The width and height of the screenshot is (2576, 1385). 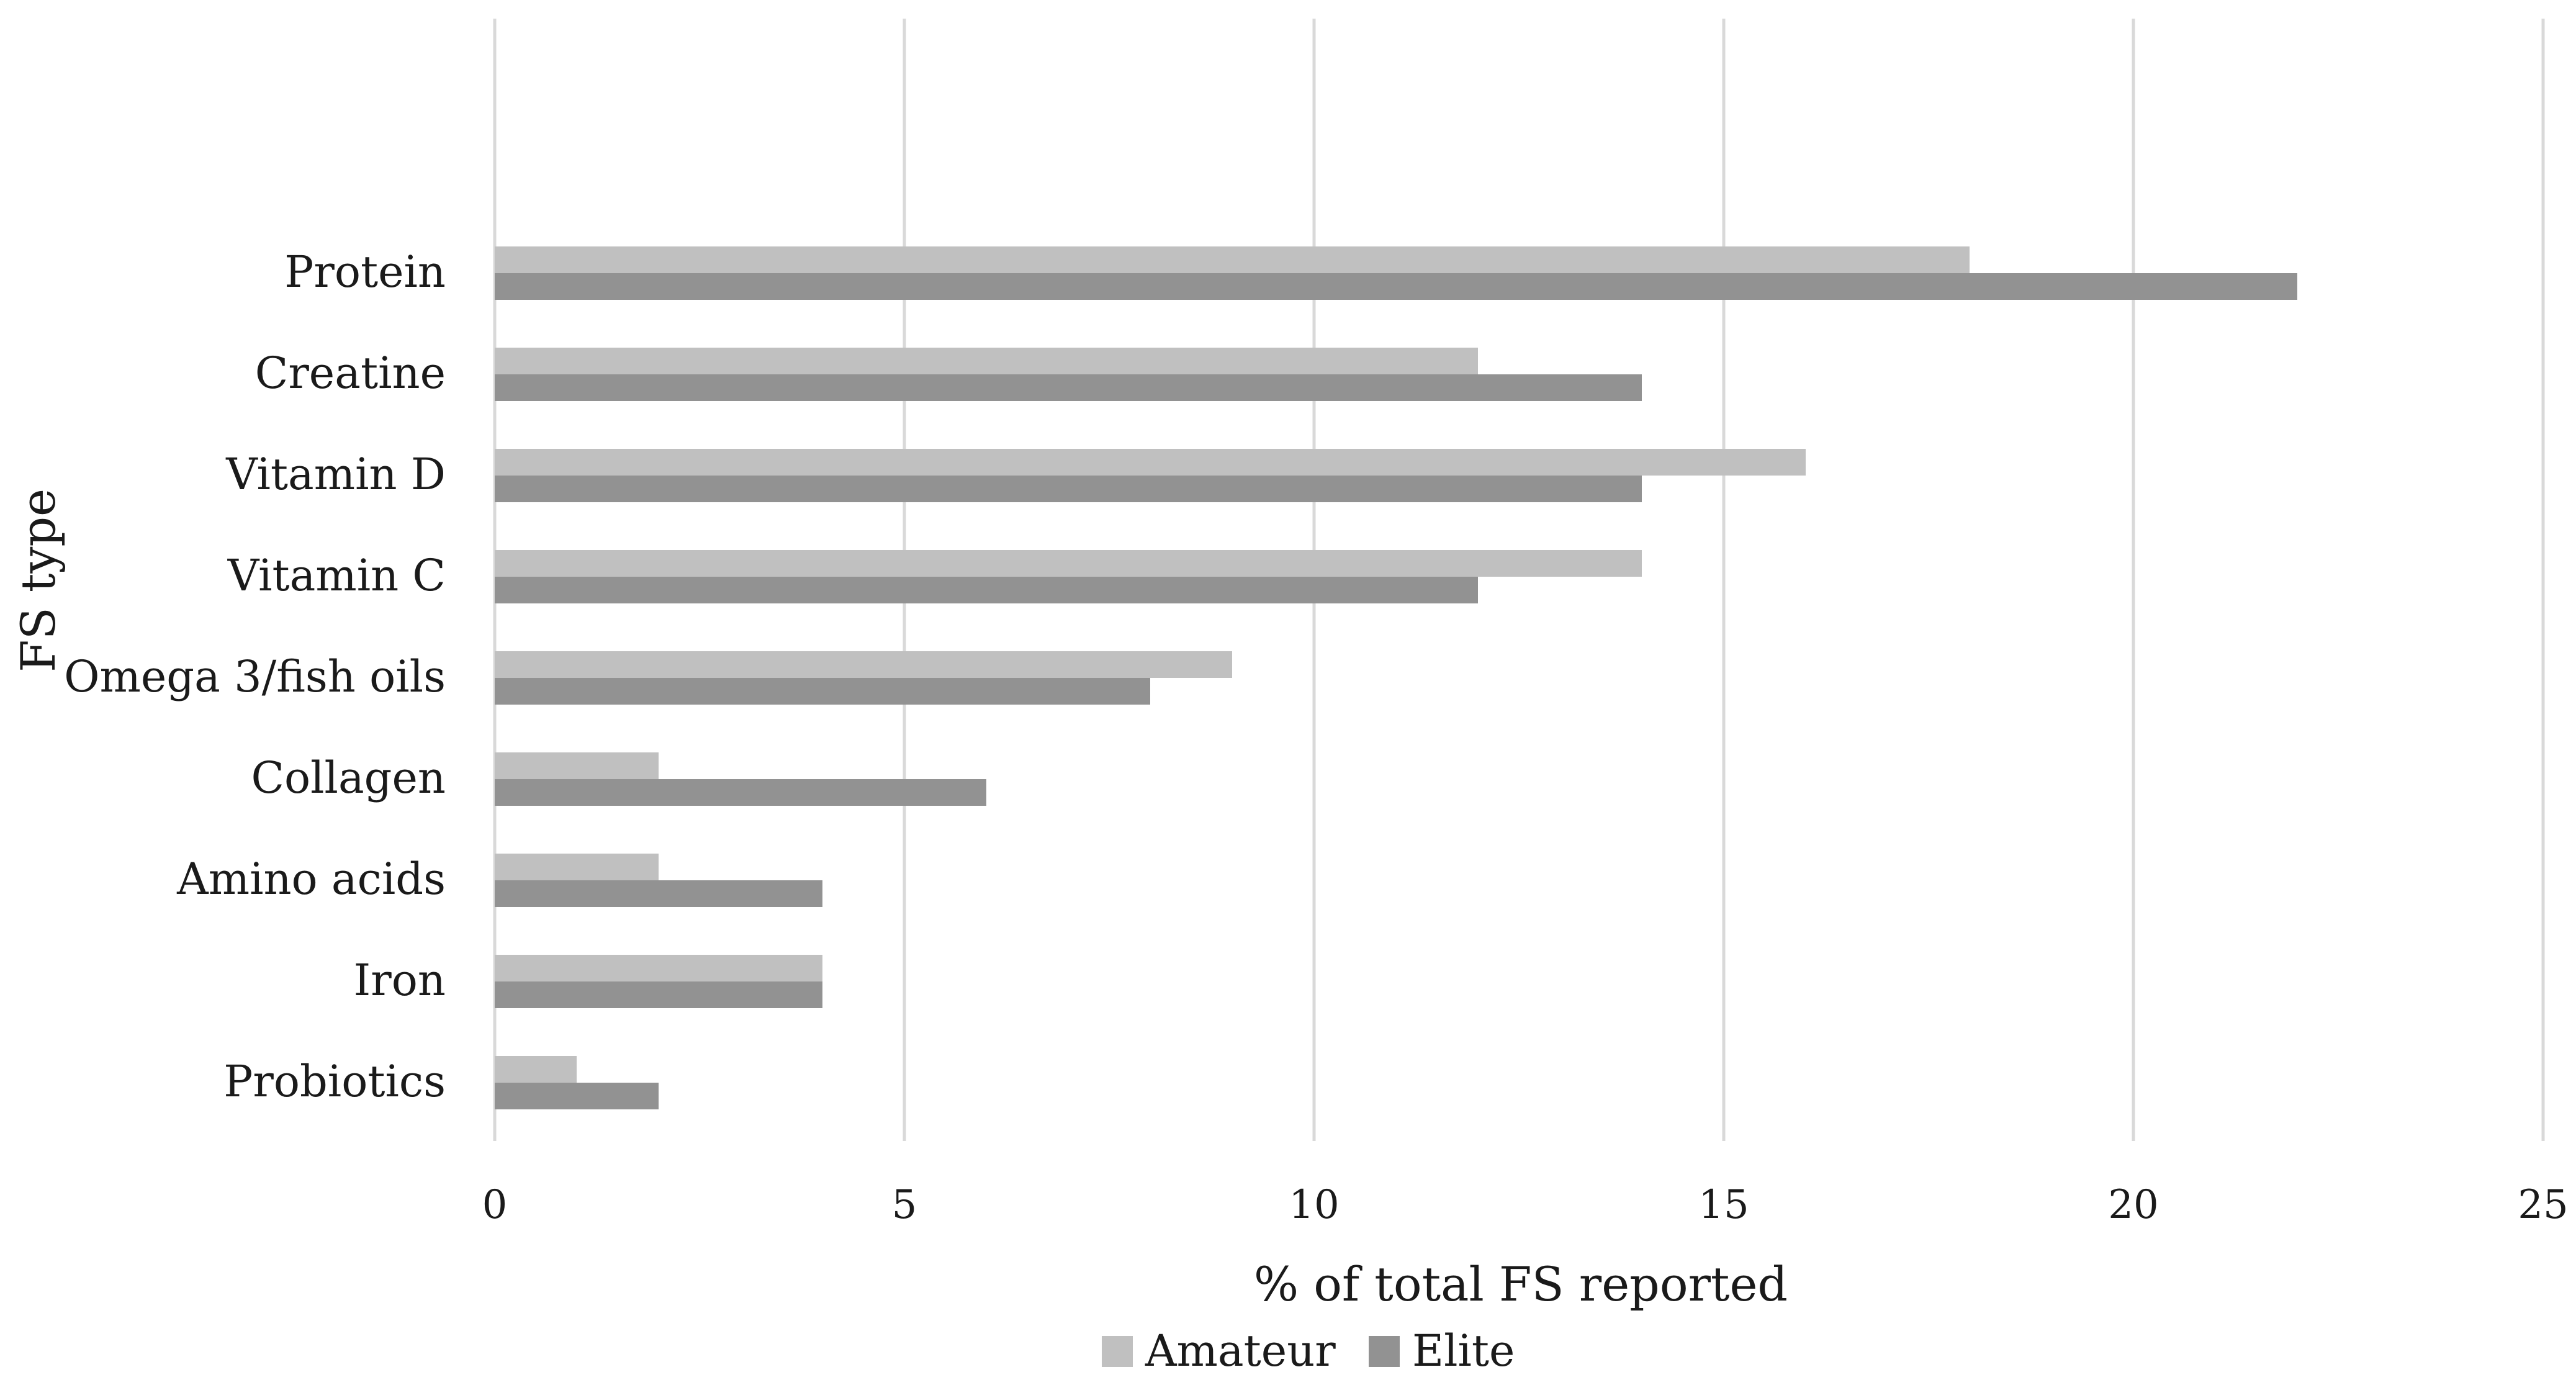 I want to click on category-label: Protein, so click(x=365, y=271).